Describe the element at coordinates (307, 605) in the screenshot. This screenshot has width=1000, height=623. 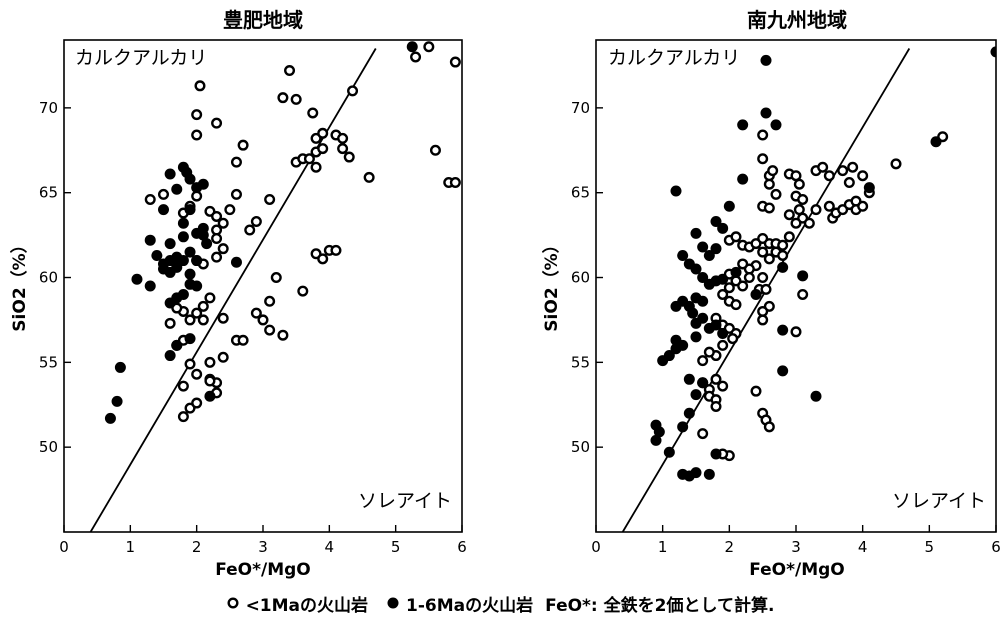
I see `legend-label-open: <1Maの火山岩` at that location.